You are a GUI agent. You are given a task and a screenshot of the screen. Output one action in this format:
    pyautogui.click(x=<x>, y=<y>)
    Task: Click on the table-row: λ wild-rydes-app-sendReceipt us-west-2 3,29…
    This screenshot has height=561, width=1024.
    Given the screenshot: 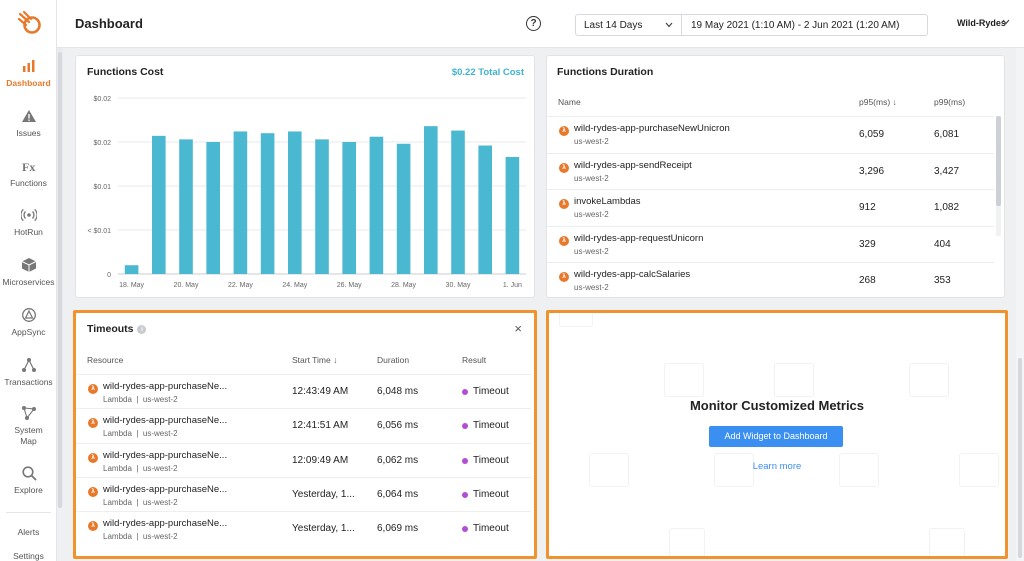 What is the action you would take?
    pyautogui.click(x=770, y=170)
    